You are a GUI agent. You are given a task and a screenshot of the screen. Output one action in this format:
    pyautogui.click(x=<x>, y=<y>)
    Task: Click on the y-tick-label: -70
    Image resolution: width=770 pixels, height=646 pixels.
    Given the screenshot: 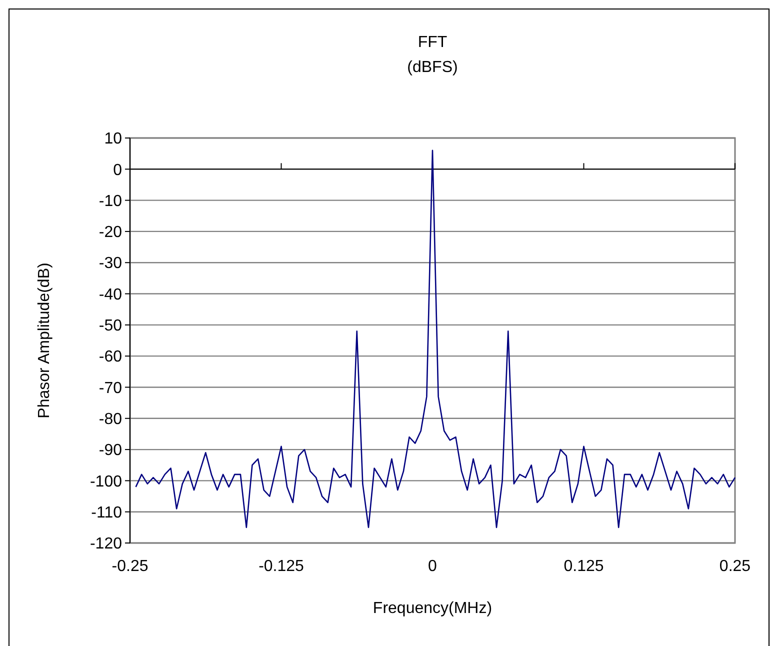 What is the action you would take?
    pyautogui.click(x=110, y=388)
    